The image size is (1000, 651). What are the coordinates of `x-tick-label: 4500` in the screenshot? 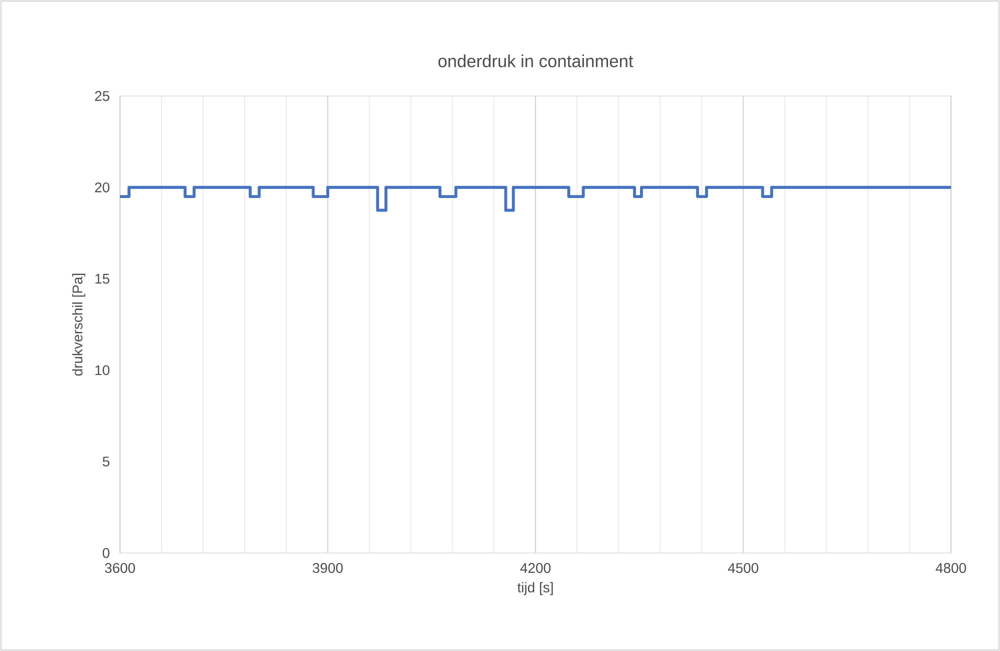 It's located at (743, 568).